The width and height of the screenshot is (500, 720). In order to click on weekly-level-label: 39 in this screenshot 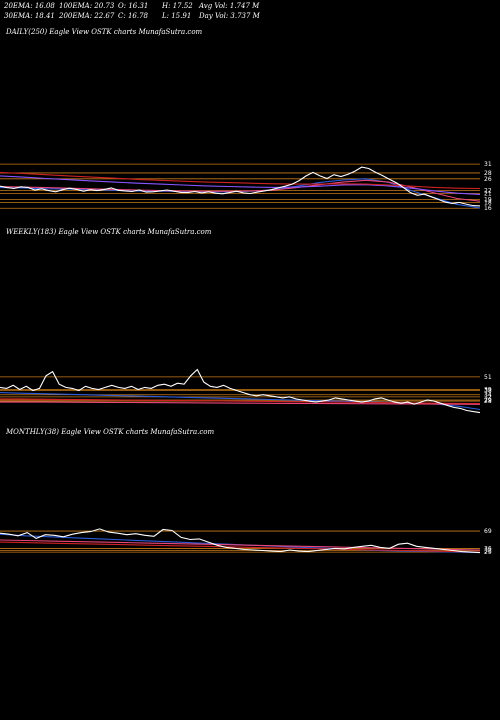, I will do `click(488, 389)`.